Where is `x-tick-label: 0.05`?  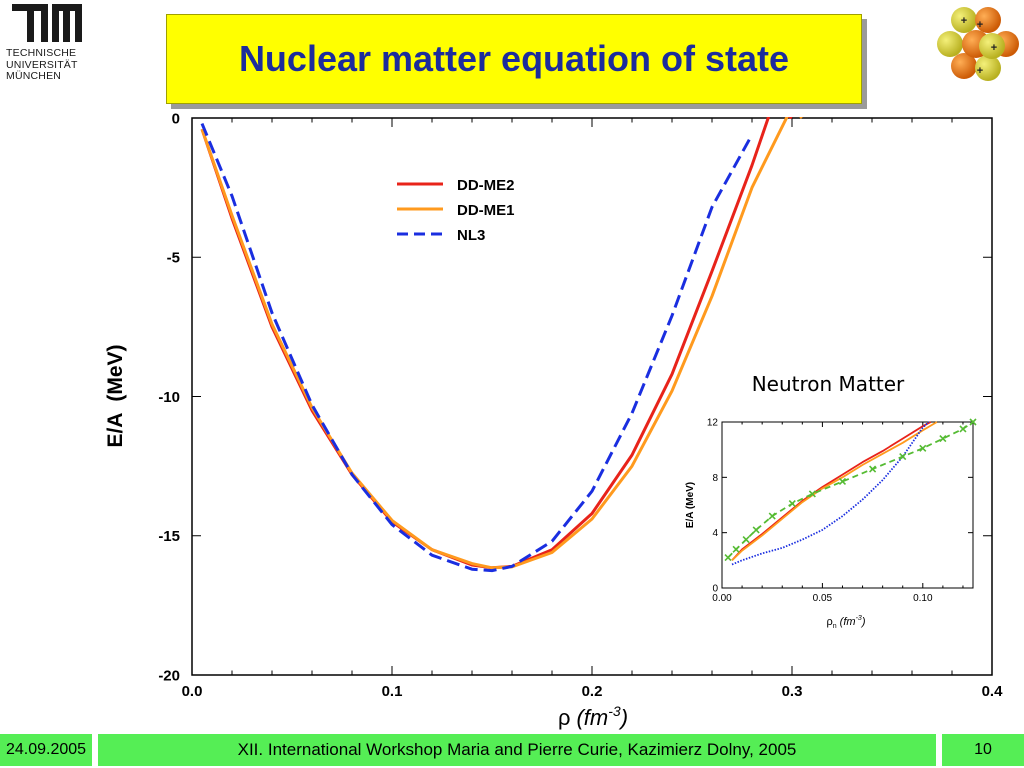
x-tick-label: 0.05 is located at coordinates (823, 598).